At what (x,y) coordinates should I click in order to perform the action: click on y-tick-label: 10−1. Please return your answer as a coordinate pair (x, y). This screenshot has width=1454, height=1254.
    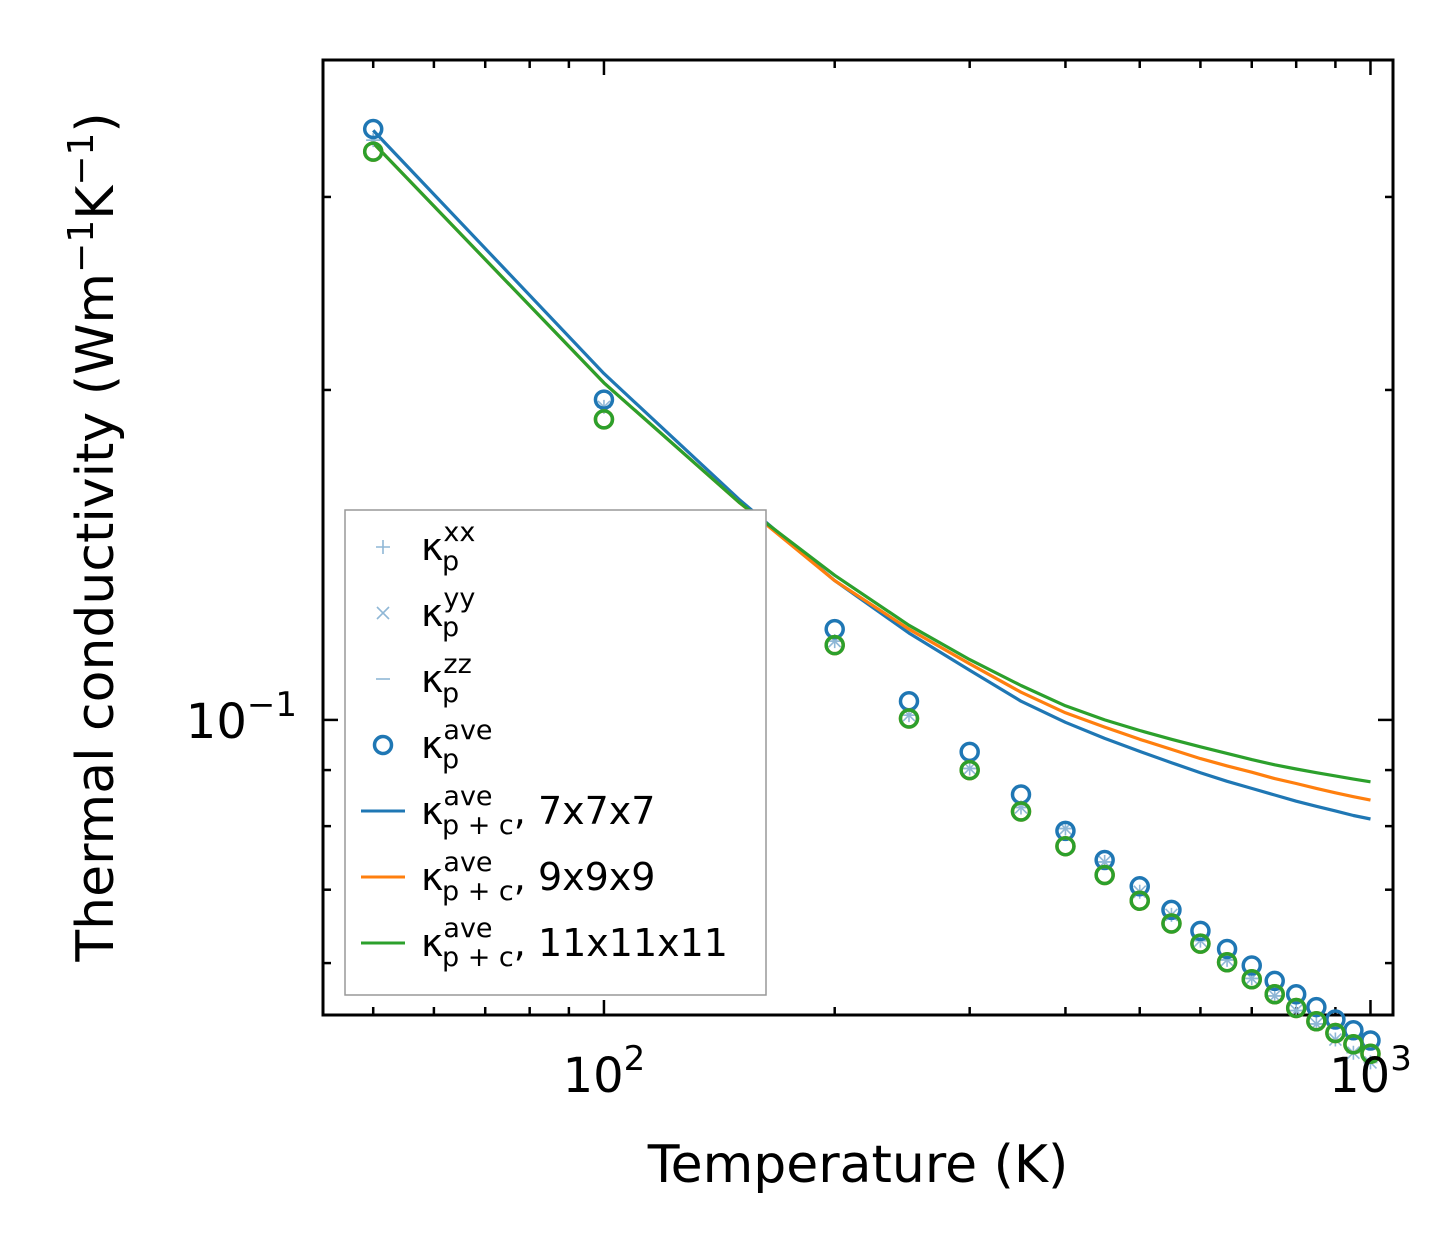
    Looking at the image, I should click on (241, 717).